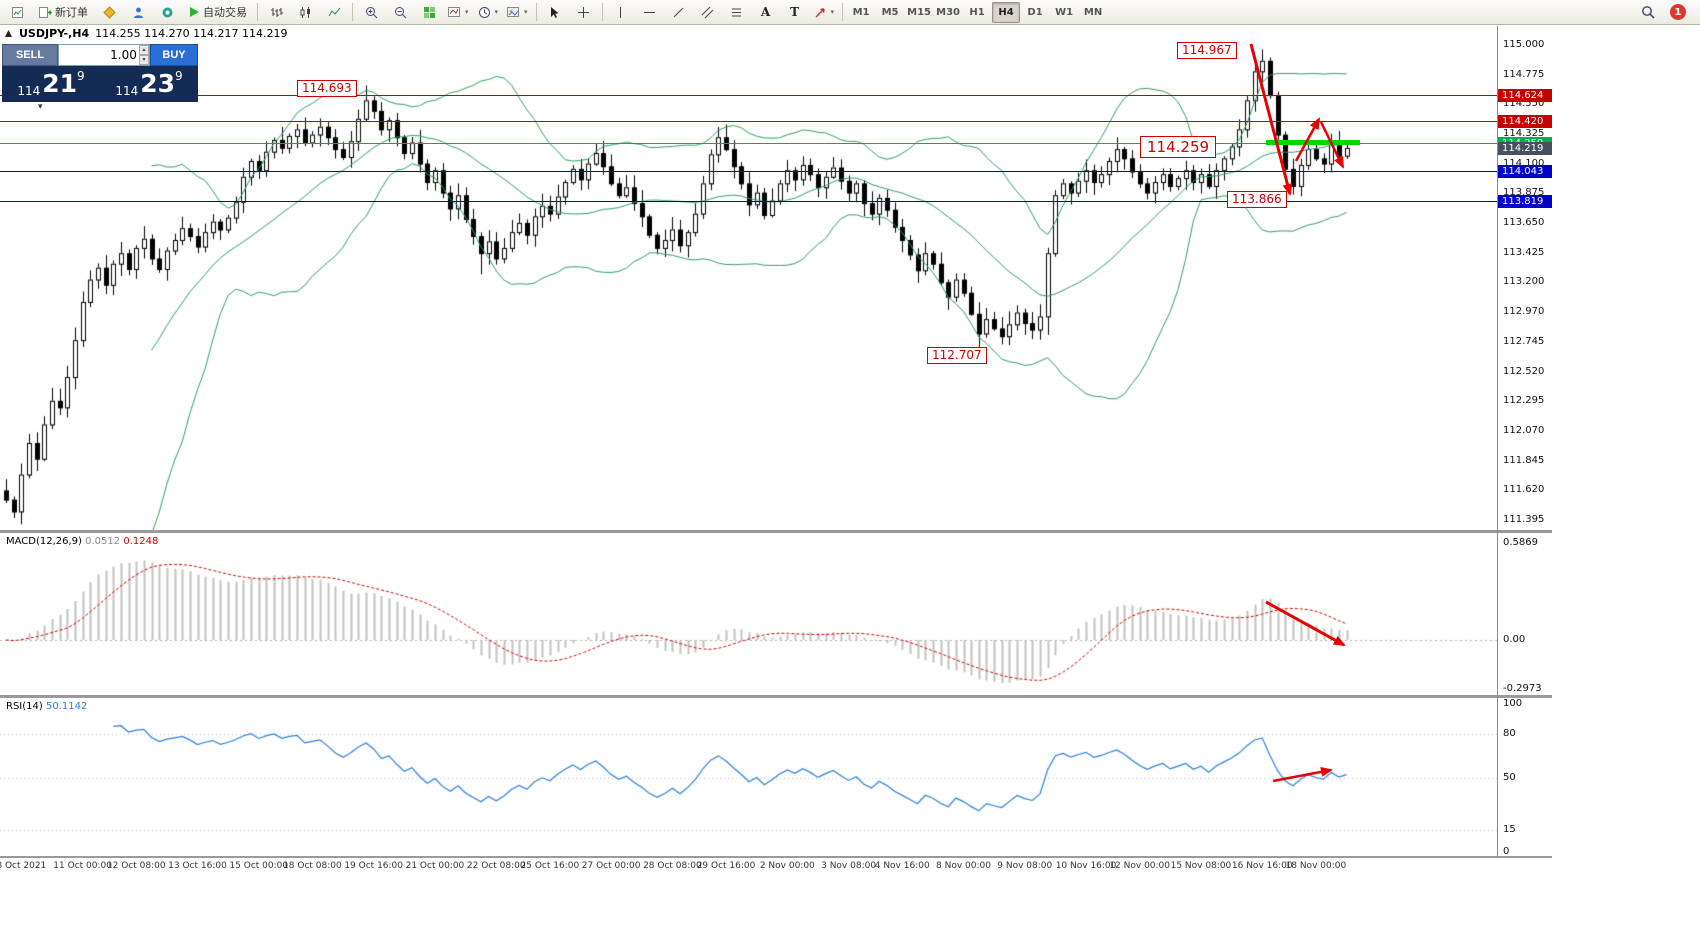 The height and width of the screenshot is (949, 1700). I want to click on price-tick-label: 112.070, so click(1524, 431).